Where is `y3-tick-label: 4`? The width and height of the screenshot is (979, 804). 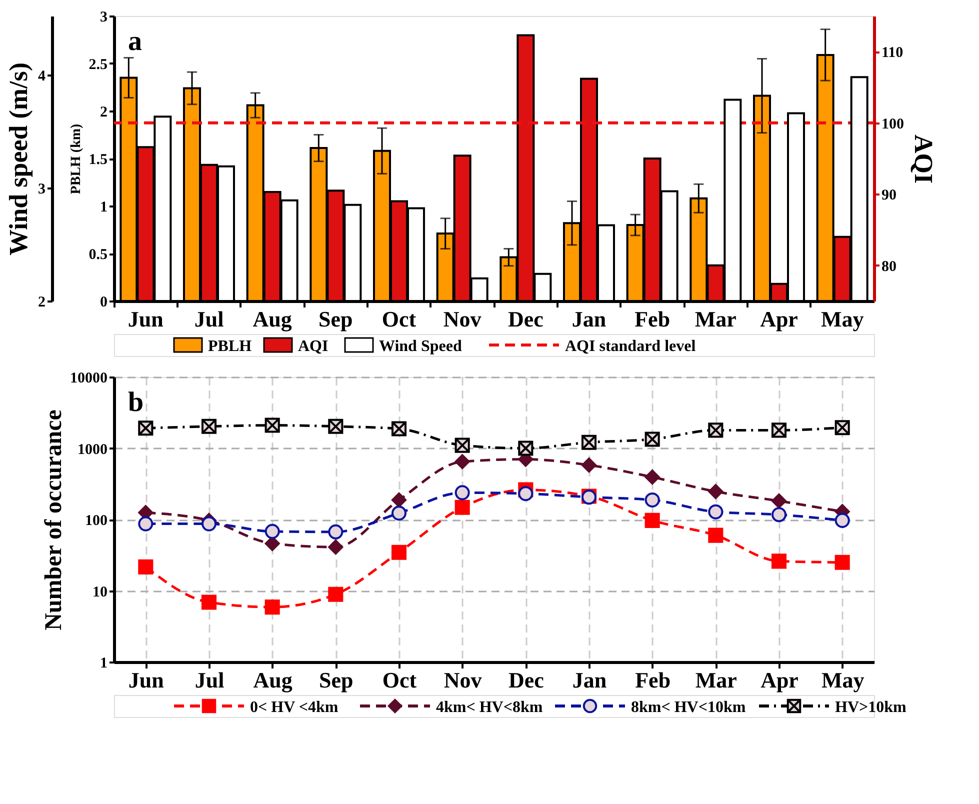 y3-tick-label: 4 is located at coordinates (42, 76).